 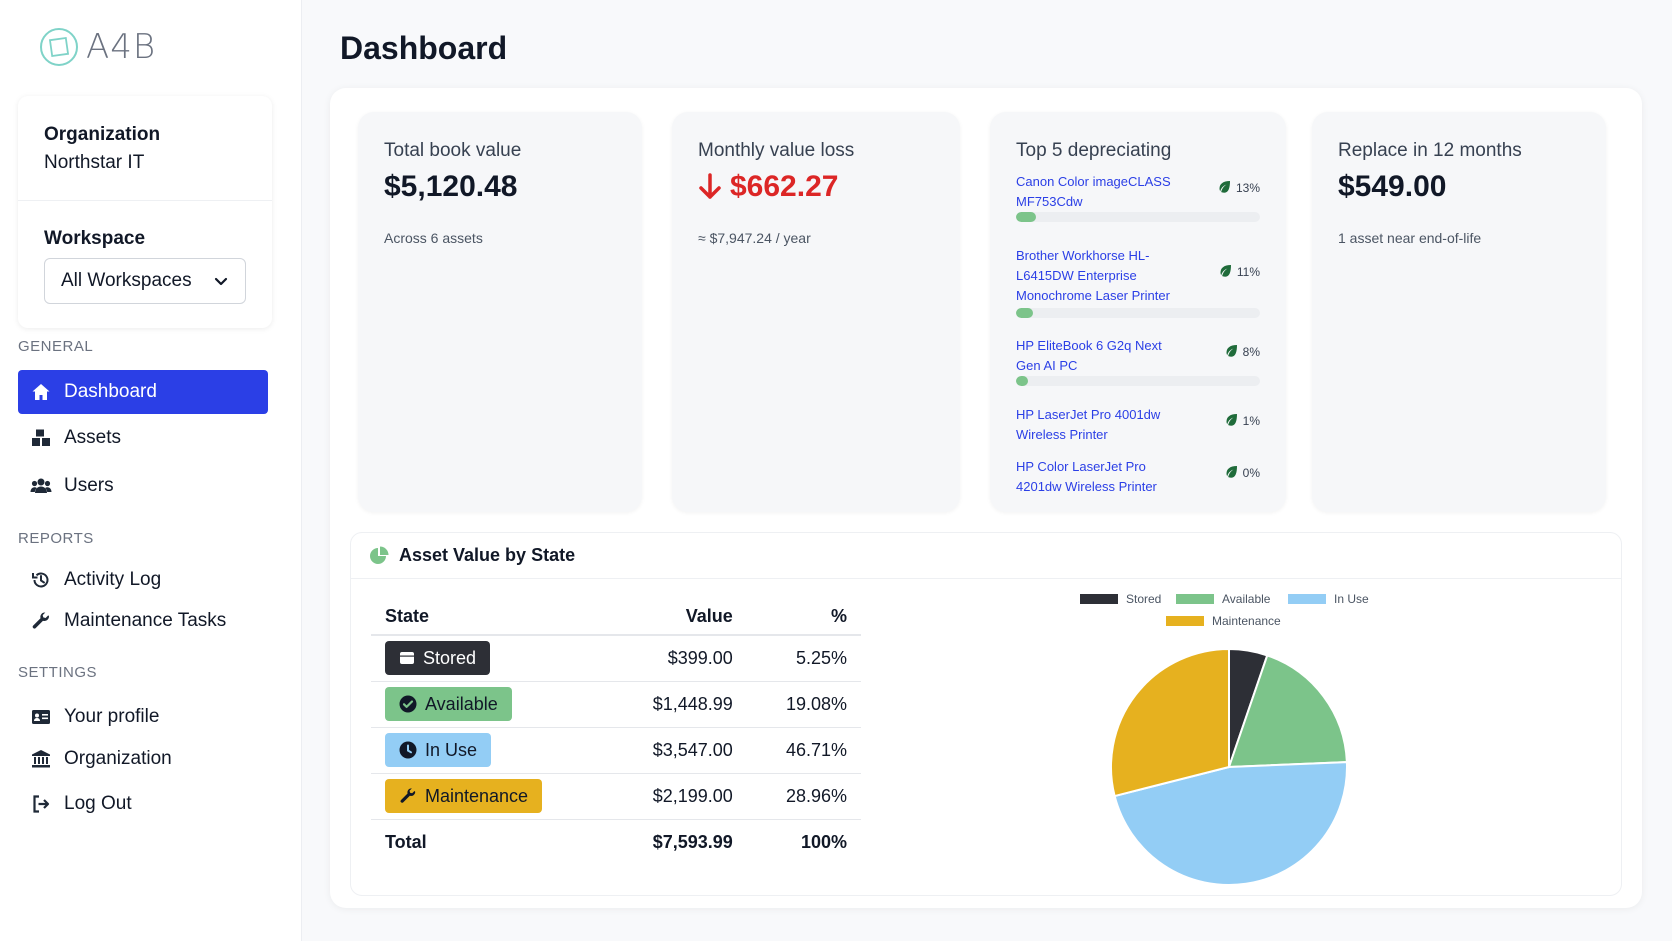 I want to click on sidebar-item-organization: Organization, so click(x=143, y=759).